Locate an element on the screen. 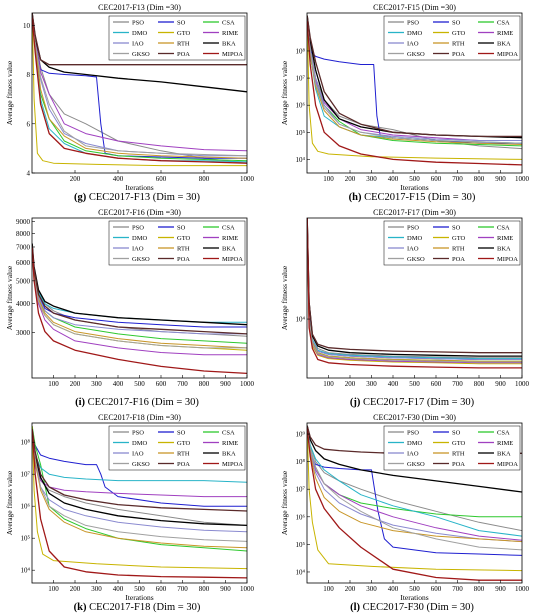 This screenshot has width=550, height=615. y-tick-label: 7000 is located at coordinates (23, 247).